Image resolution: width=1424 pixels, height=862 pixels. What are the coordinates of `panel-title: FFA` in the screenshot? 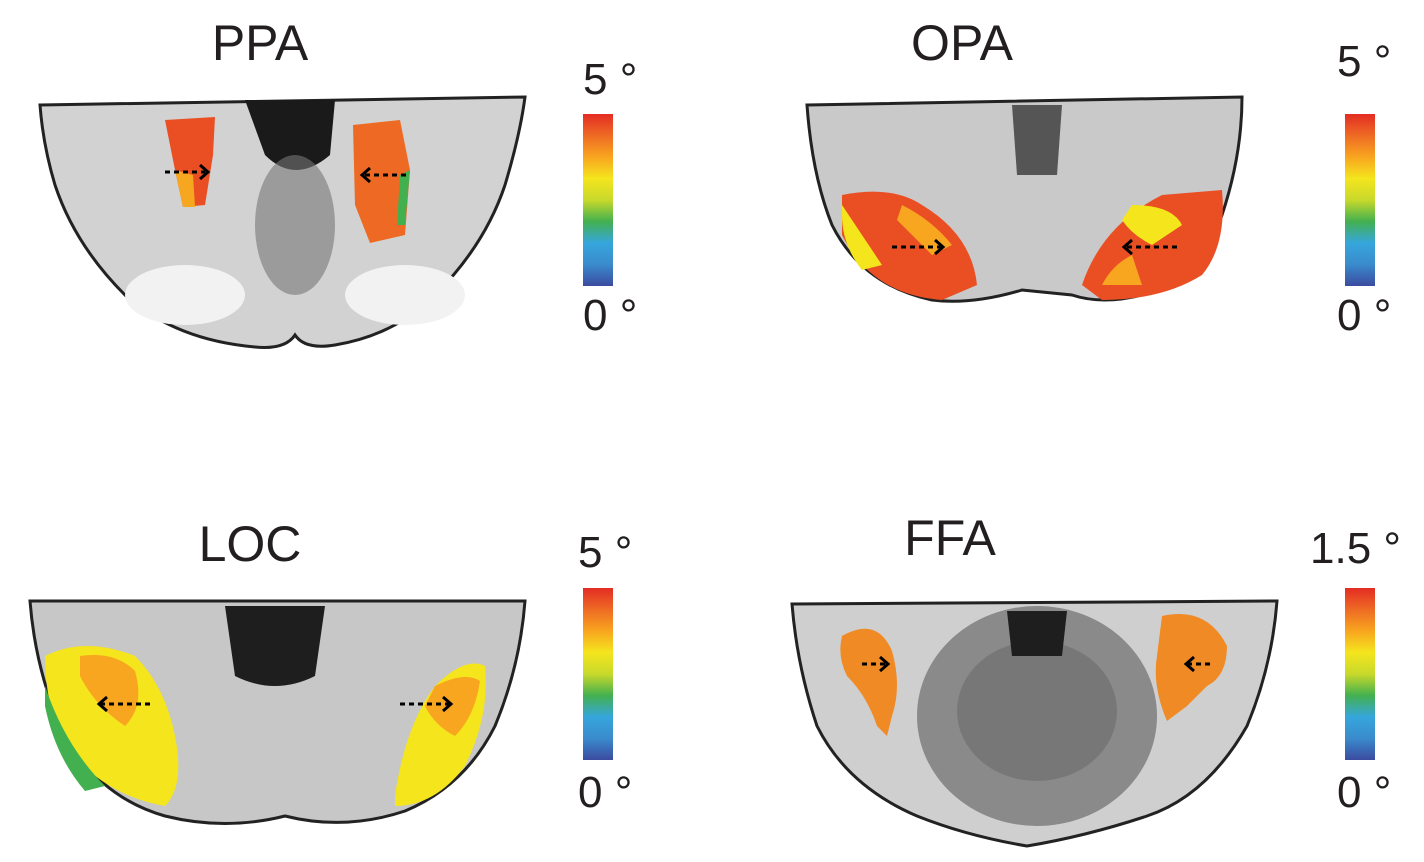 It's located at (950, 538).